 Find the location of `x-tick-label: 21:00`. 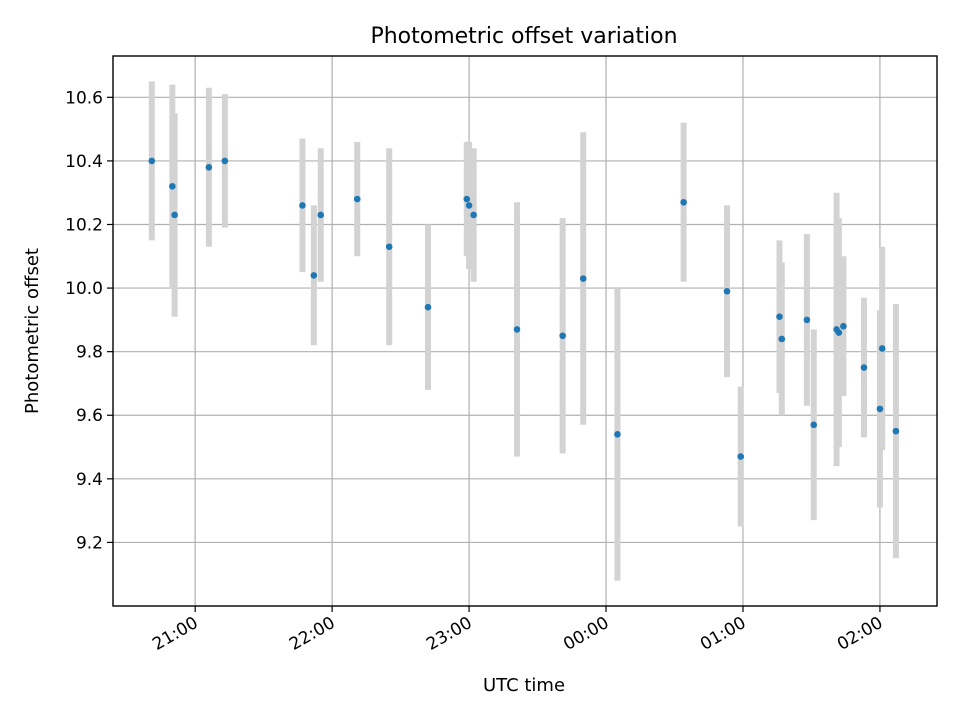

x-tick-label: 21:00 is located at coordinates (175, 634).